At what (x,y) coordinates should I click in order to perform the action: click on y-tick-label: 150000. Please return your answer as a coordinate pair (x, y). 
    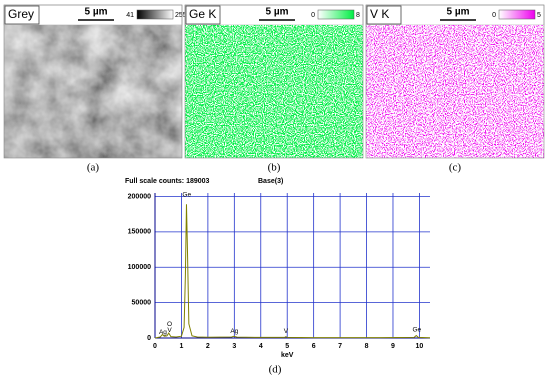
    Looking at the image, I should click on (139, 232).